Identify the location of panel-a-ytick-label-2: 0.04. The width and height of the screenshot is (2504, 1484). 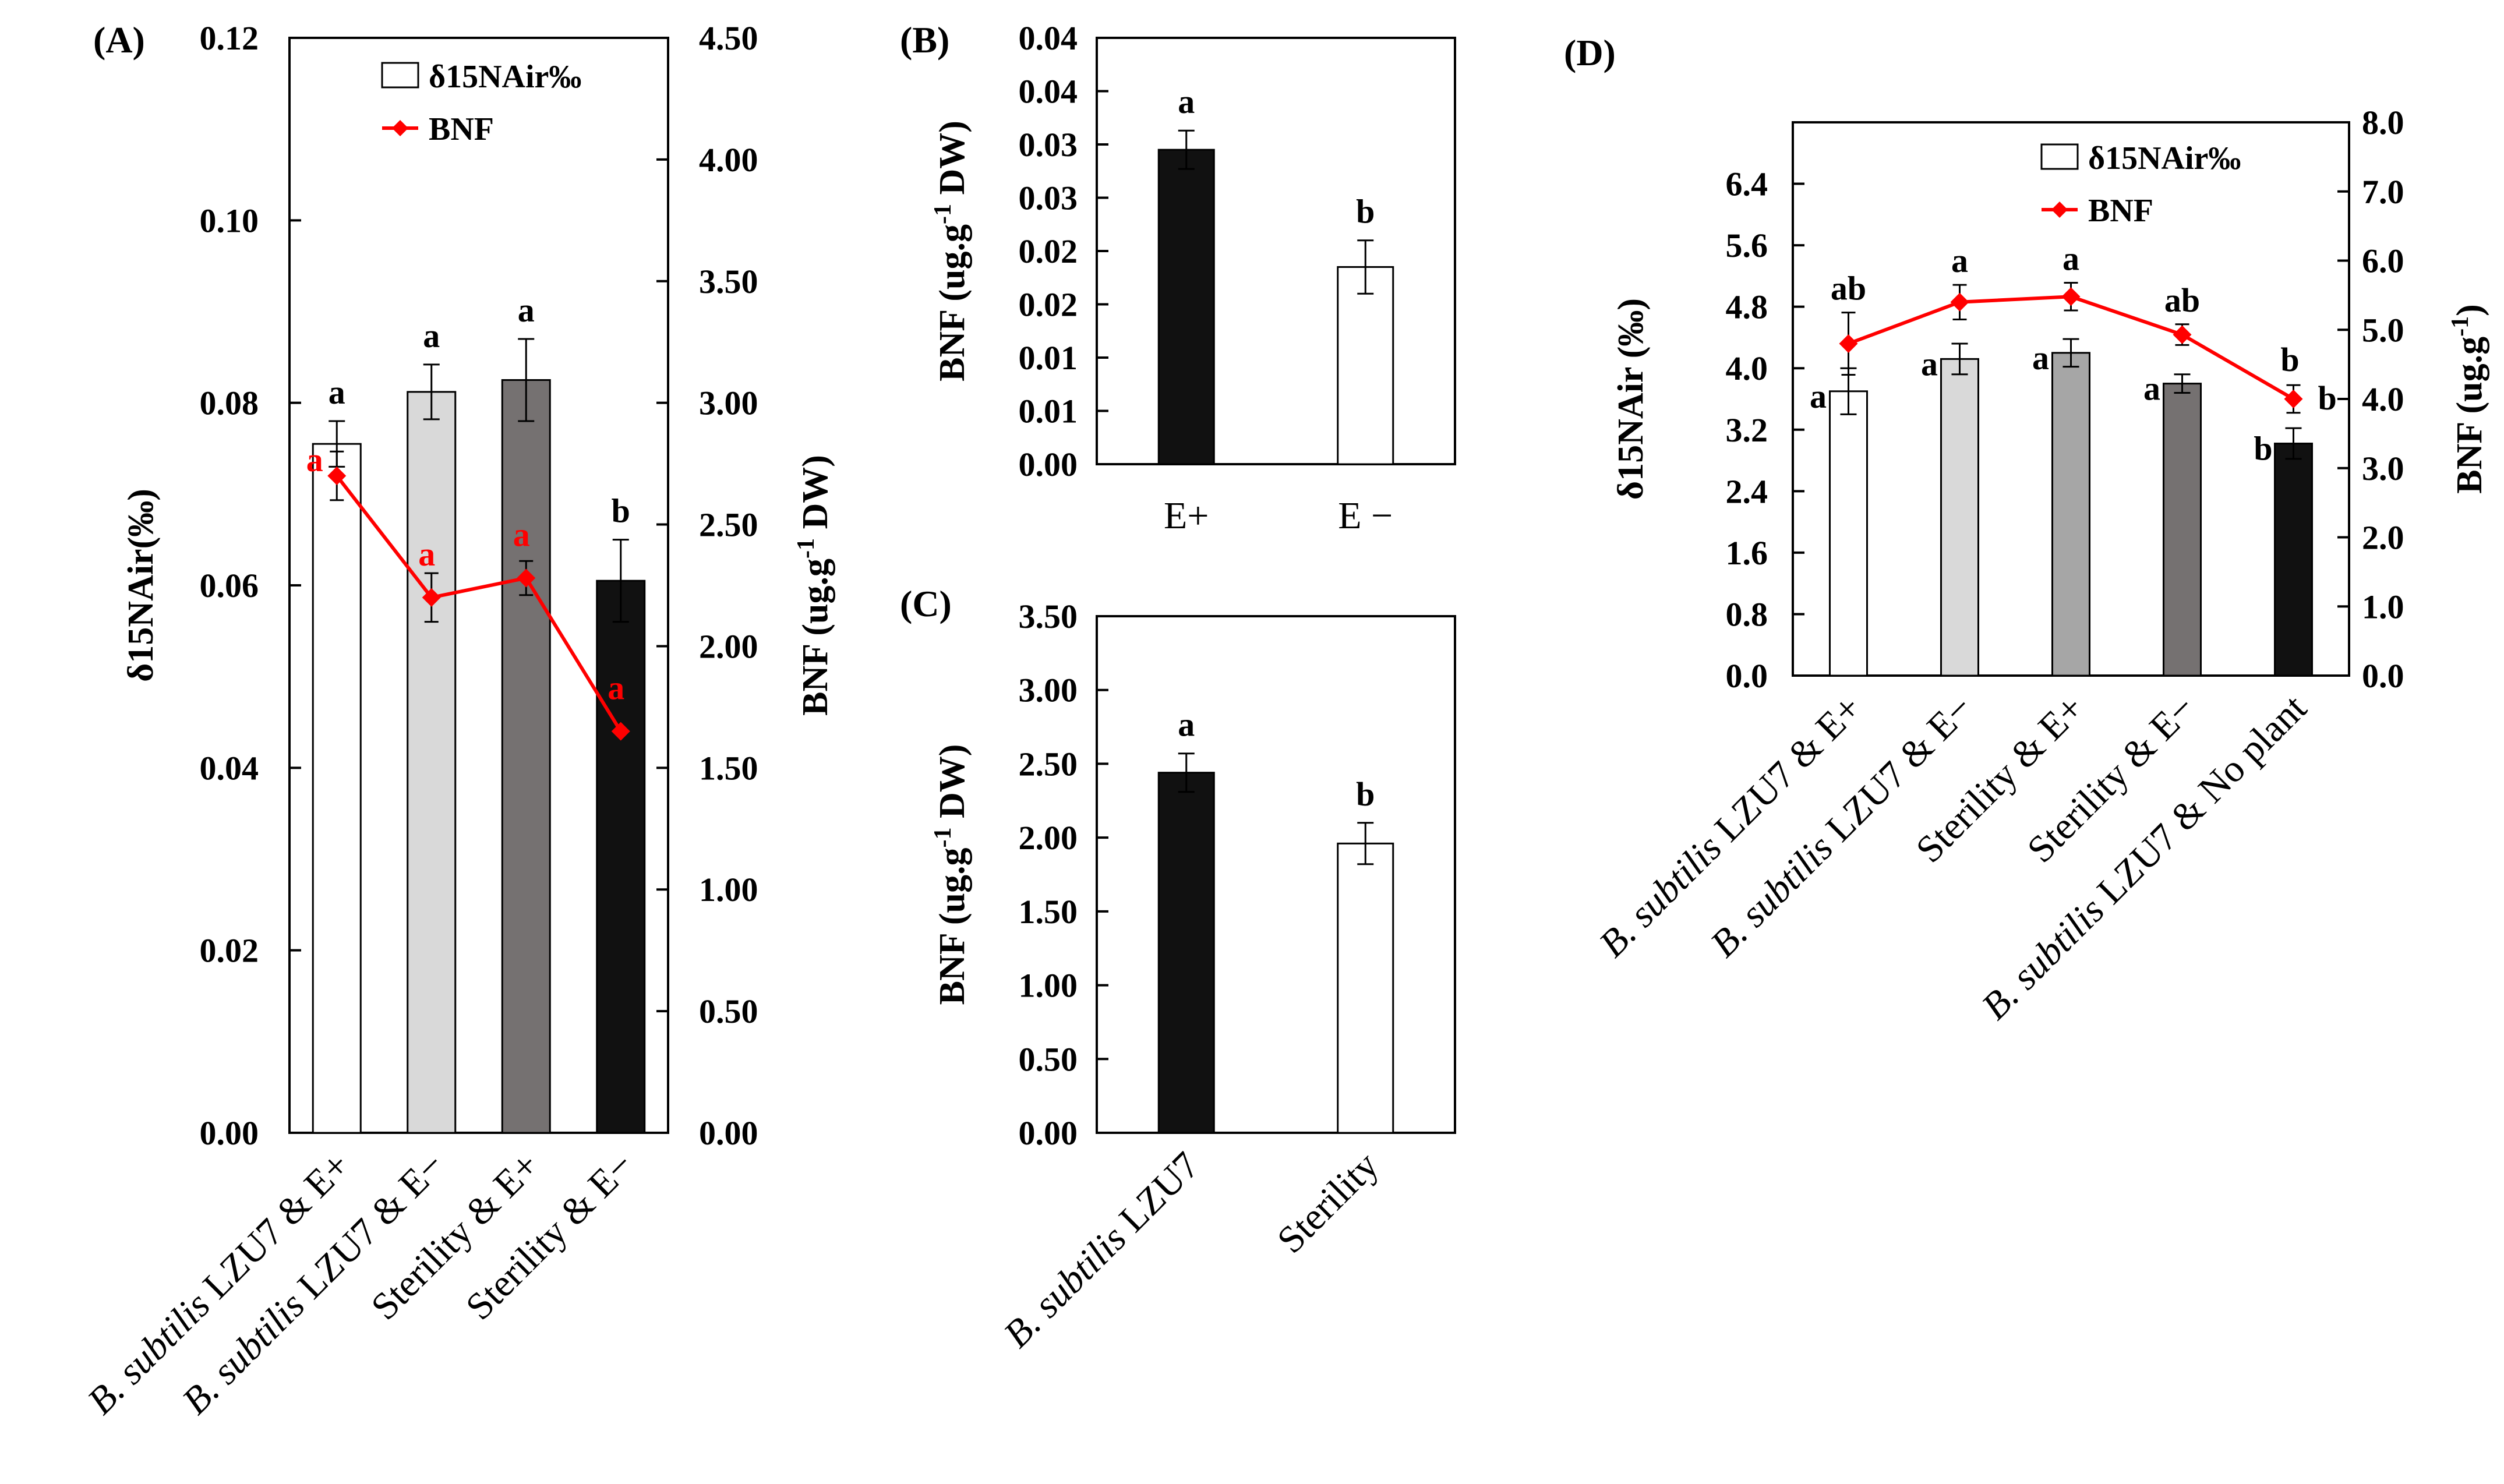
(230, 768).